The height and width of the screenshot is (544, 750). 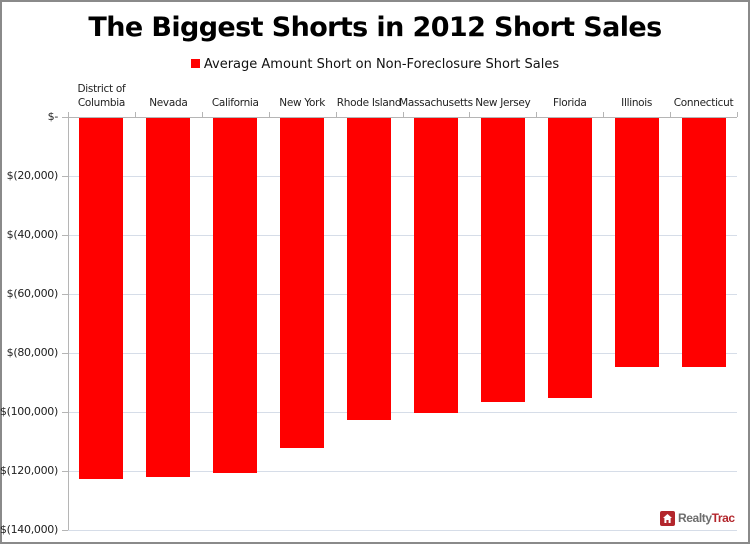 What do you see at coordinates (29, 529) in the screenshot?
I see `y-tick-label: $(140,000)` at bounding box center [29, 529].